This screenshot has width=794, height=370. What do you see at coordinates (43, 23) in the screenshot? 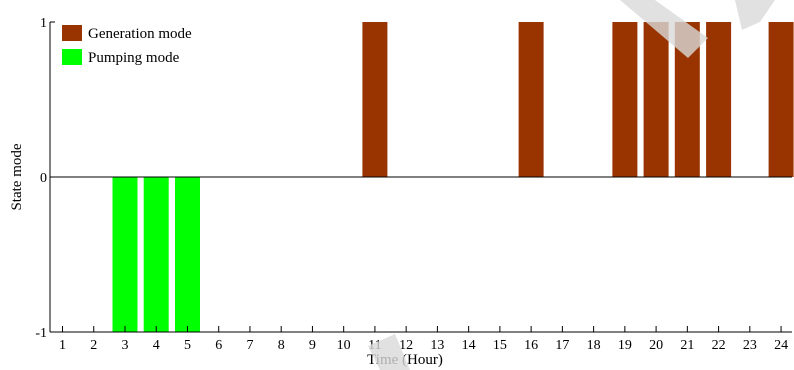
I see `y-tick-label: 1` at bounding box center [43, 23].